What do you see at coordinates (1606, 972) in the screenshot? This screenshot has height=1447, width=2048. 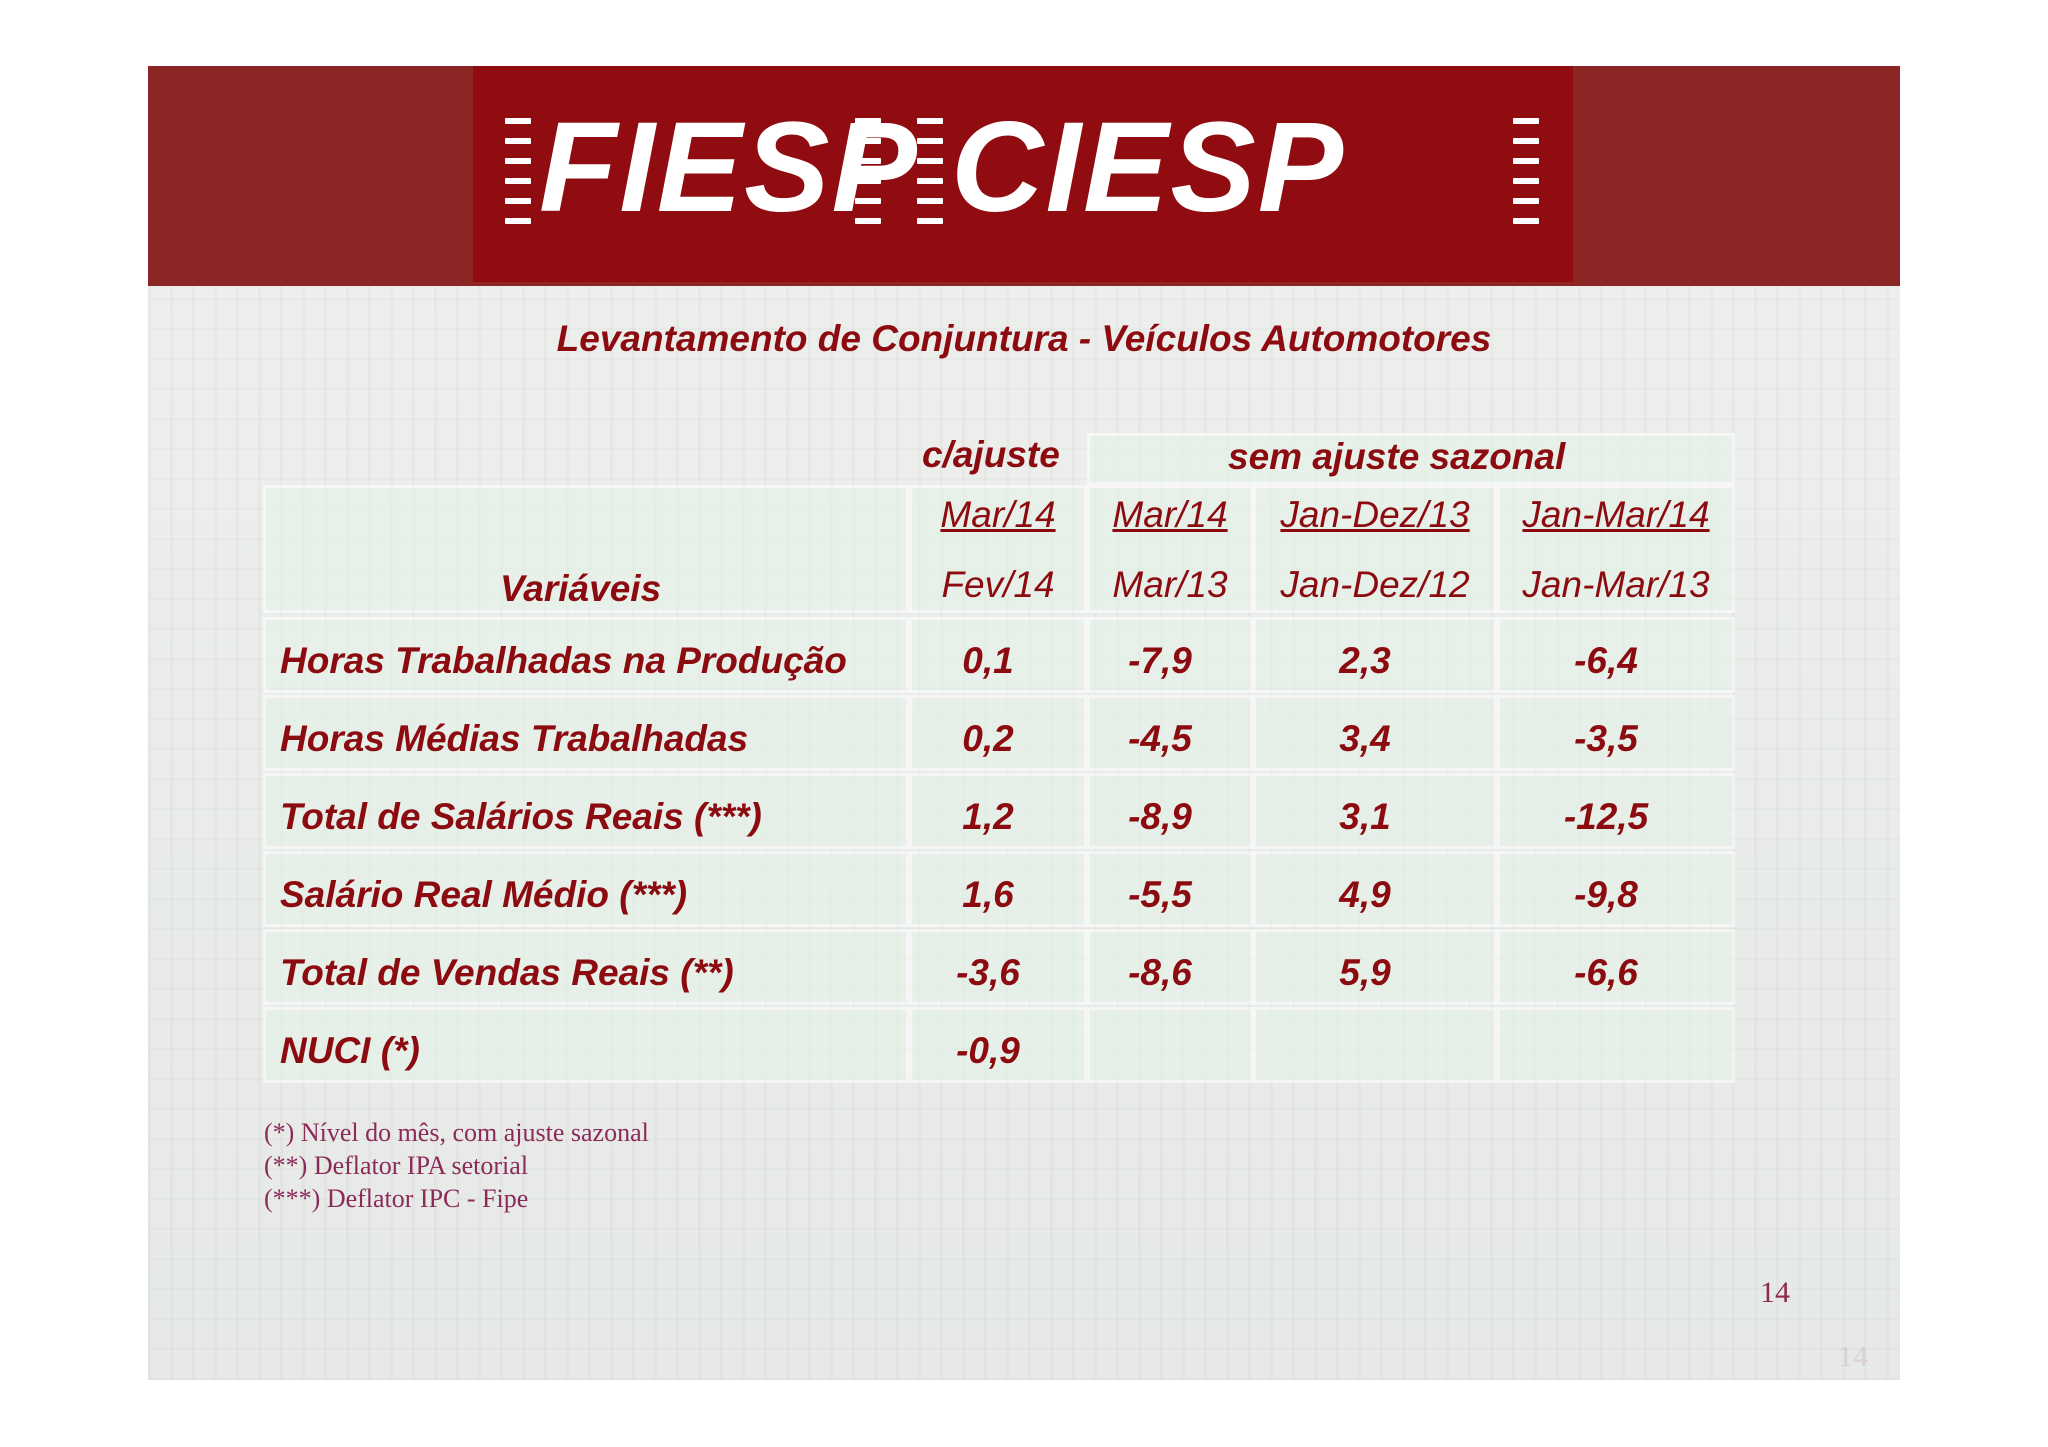 I see `table-value: -6,6` at bounding box center [1606, 972].